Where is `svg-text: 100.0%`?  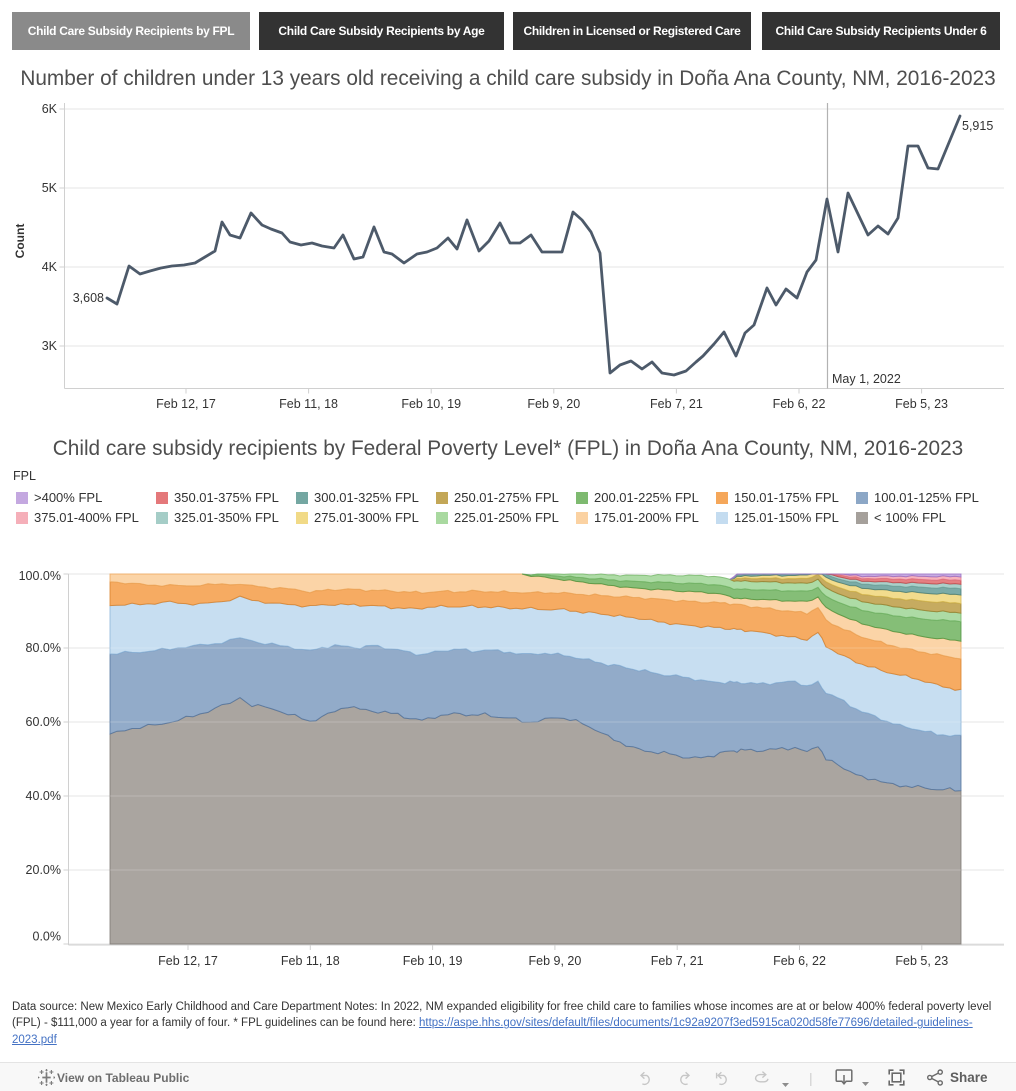 svg-text: 100.0% is located at coordinates (40, 576).